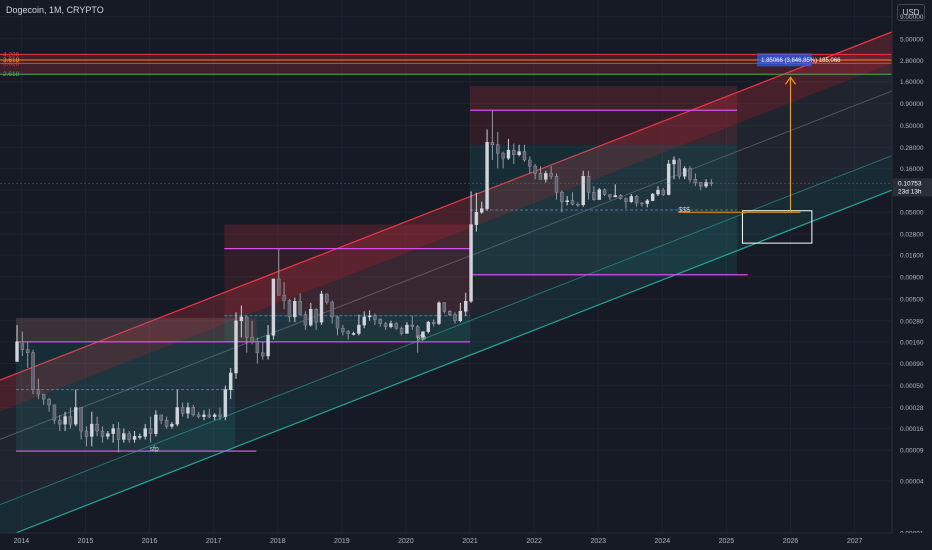 The image size is (932, 550). I want to click on target-box, so click(777, 227).